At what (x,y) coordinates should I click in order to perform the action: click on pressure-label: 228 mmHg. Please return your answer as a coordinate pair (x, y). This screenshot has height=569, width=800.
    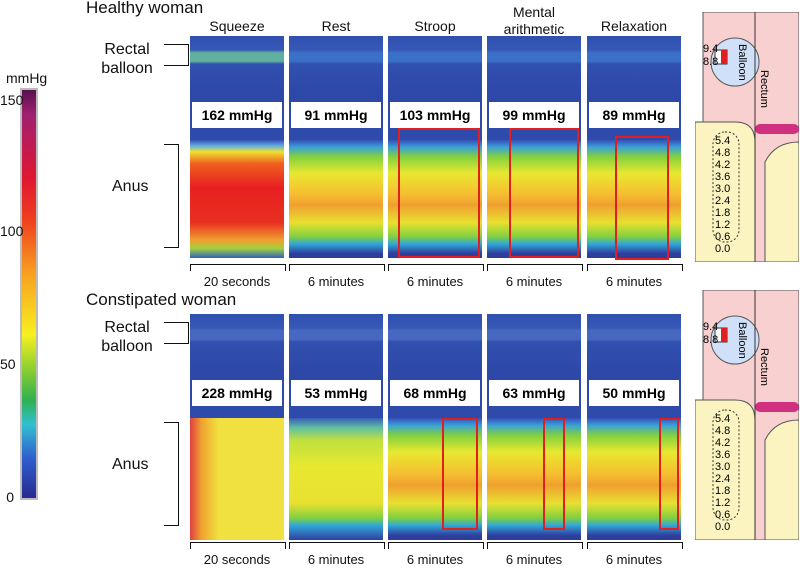
    Looking at the image, I should click on (237, 393).